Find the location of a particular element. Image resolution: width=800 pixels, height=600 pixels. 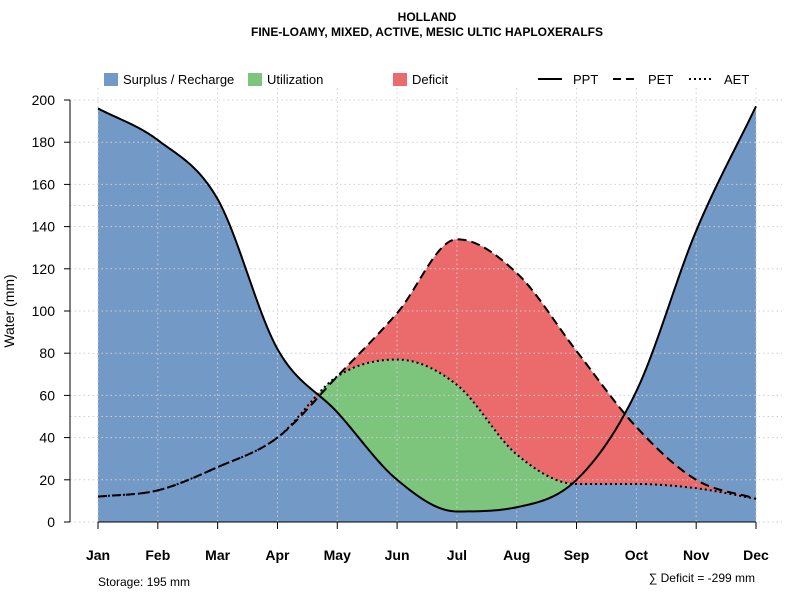

y-tick-label: 120 is located at coordinates (44, 269).